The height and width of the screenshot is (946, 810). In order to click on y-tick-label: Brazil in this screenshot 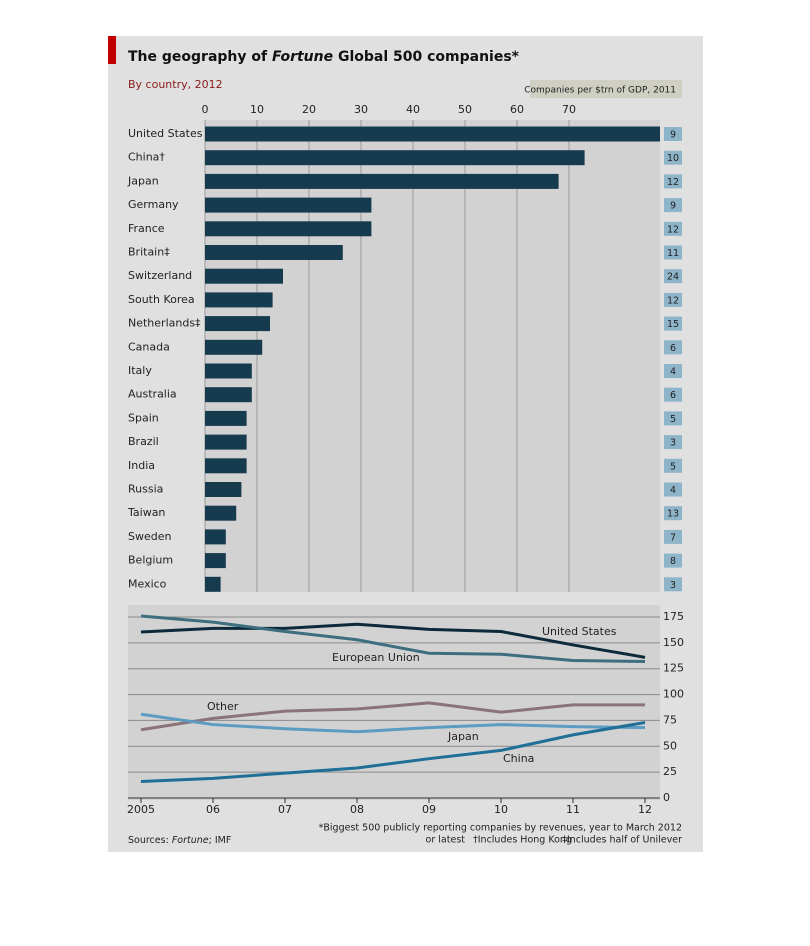, I will do `click(143, 441)`.